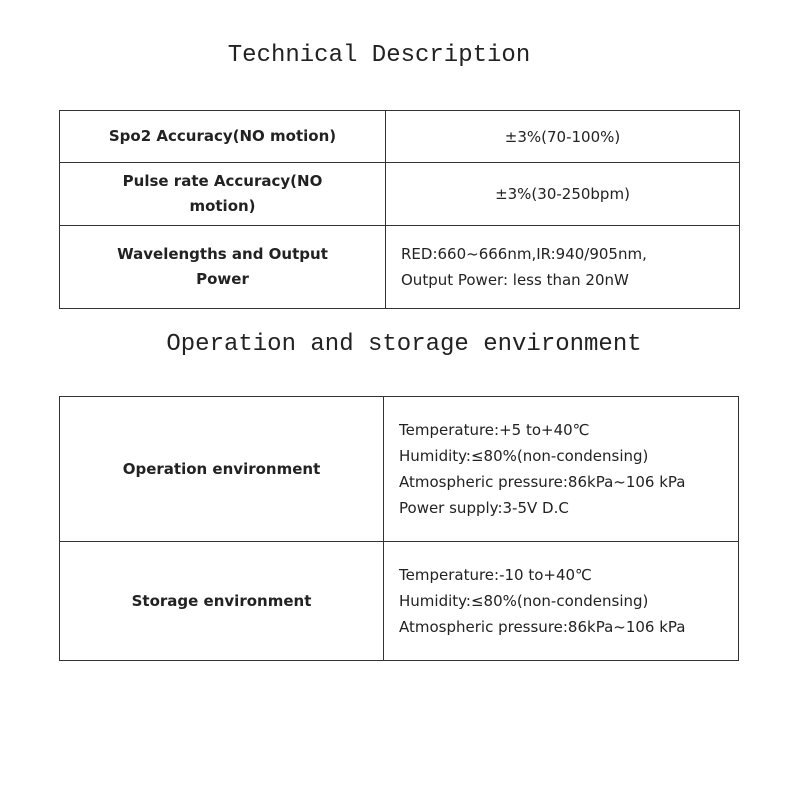 This screenshot has width=800, height=800. What do you see at coordinates (222, 136) in the screenshot?
I see `spo2-accuracy-label: Spo2 Accuracy(NO motion)` at bounding box center [222, 136].